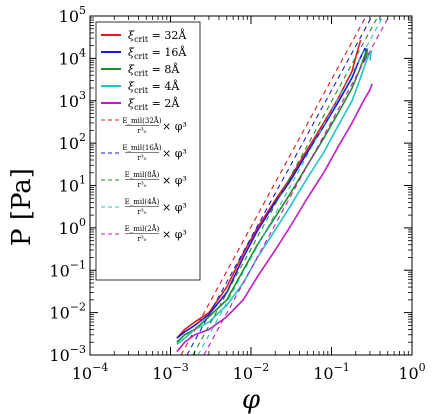 The image size is (436, 414). Describe the element at coordinates (141, 147) in the screenshot. I see `legend-frac-numerator: E_mil(16Å)` at that location.